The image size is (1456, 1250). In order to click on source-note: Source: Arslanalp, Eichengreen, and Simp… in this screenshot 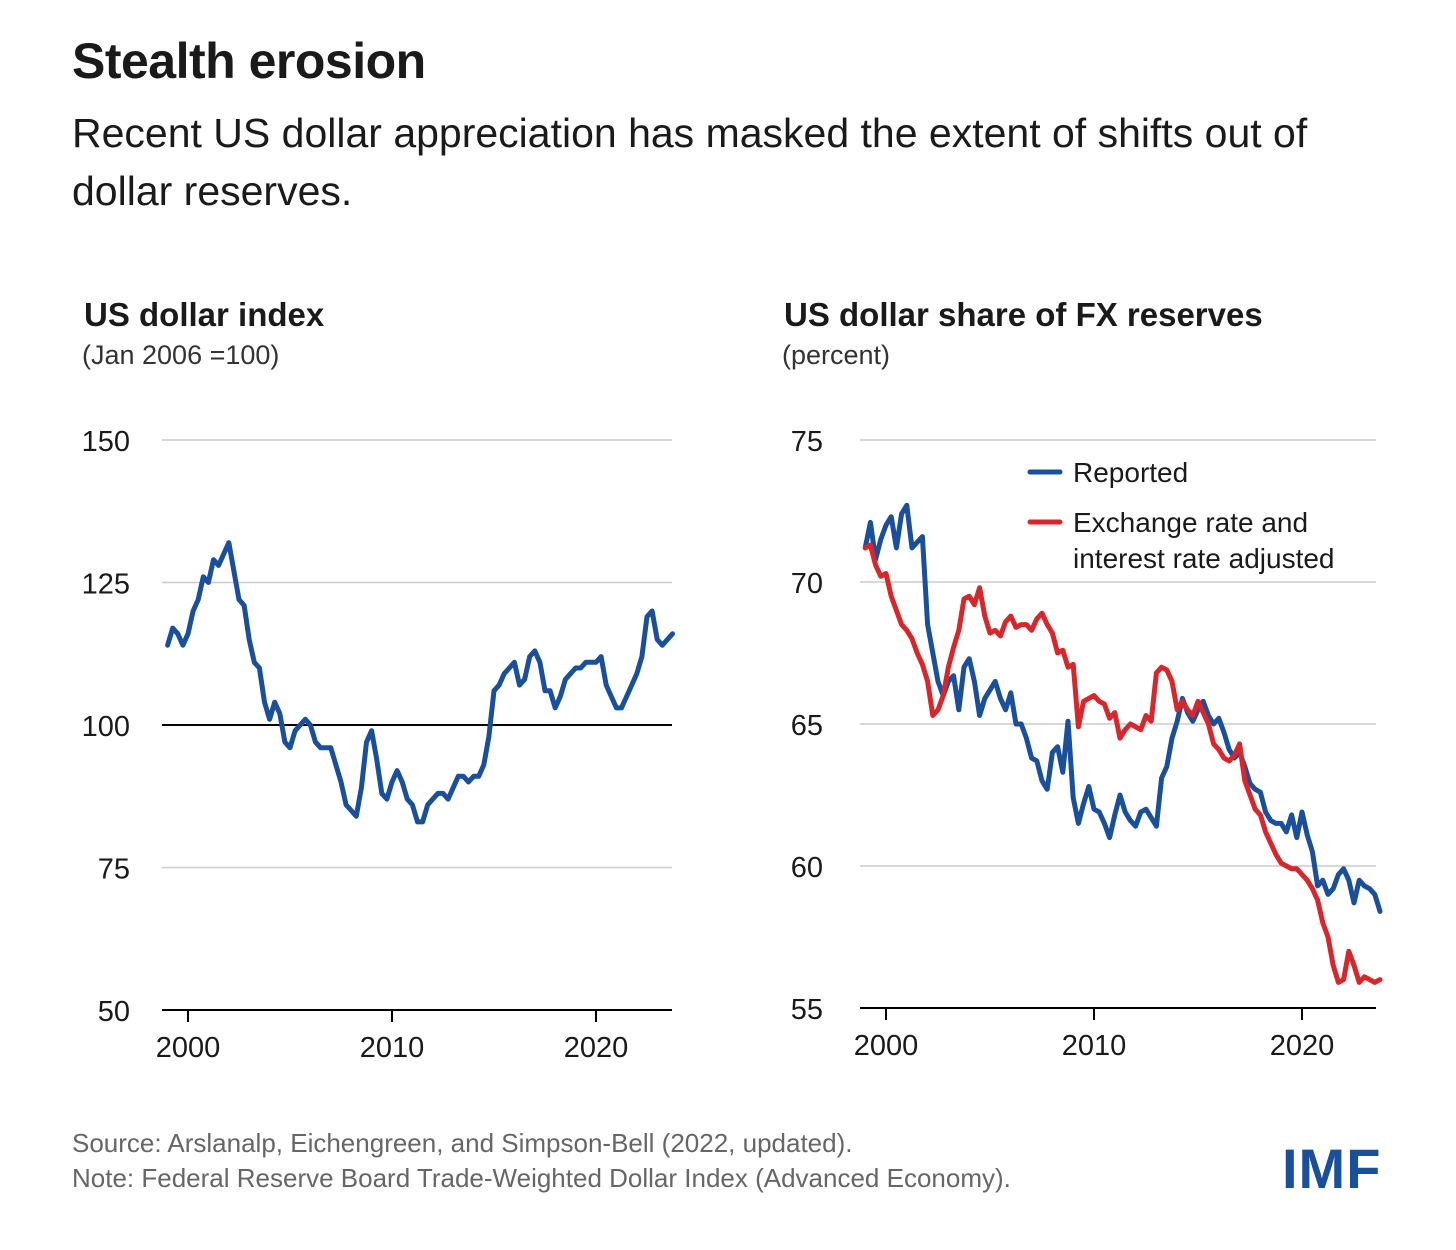, I will do `click(462, 1143)`.